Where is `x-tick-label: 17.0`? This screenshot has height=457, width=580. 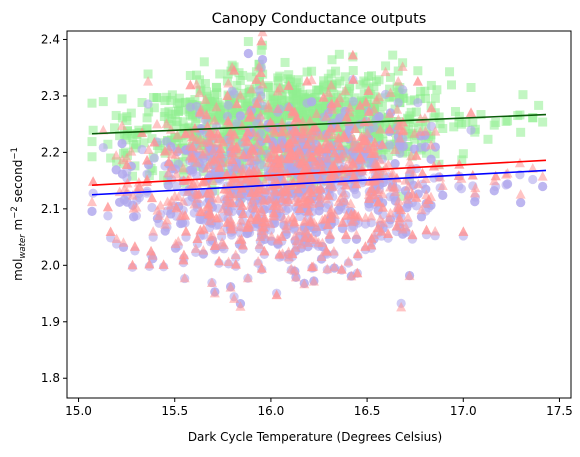
x-tick-label: 17.0 is located at coordinates (463, 411).